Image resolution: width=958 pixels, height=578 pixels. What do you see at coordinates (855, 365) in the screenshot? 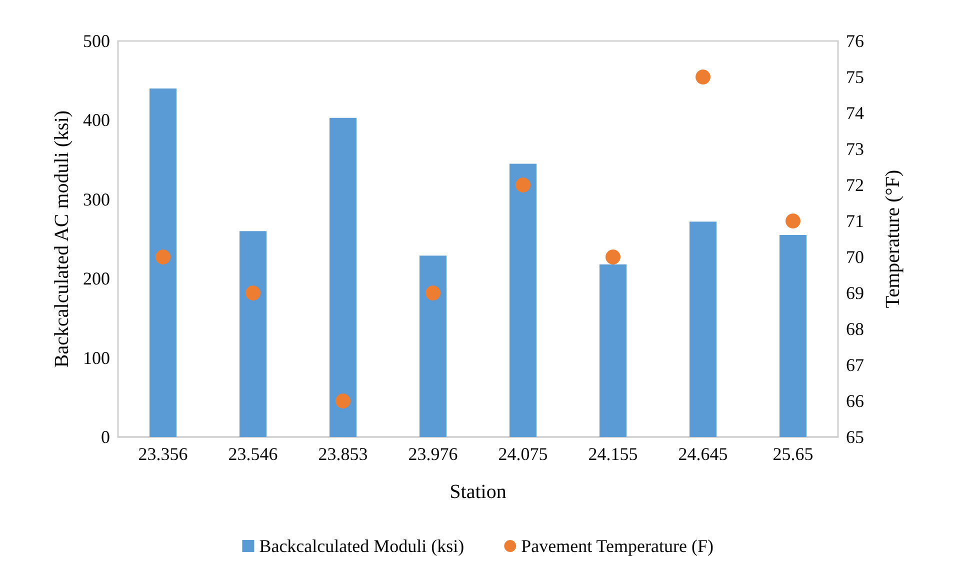
I see `y2-tick-label: 67` at bounding box center [855, 365].